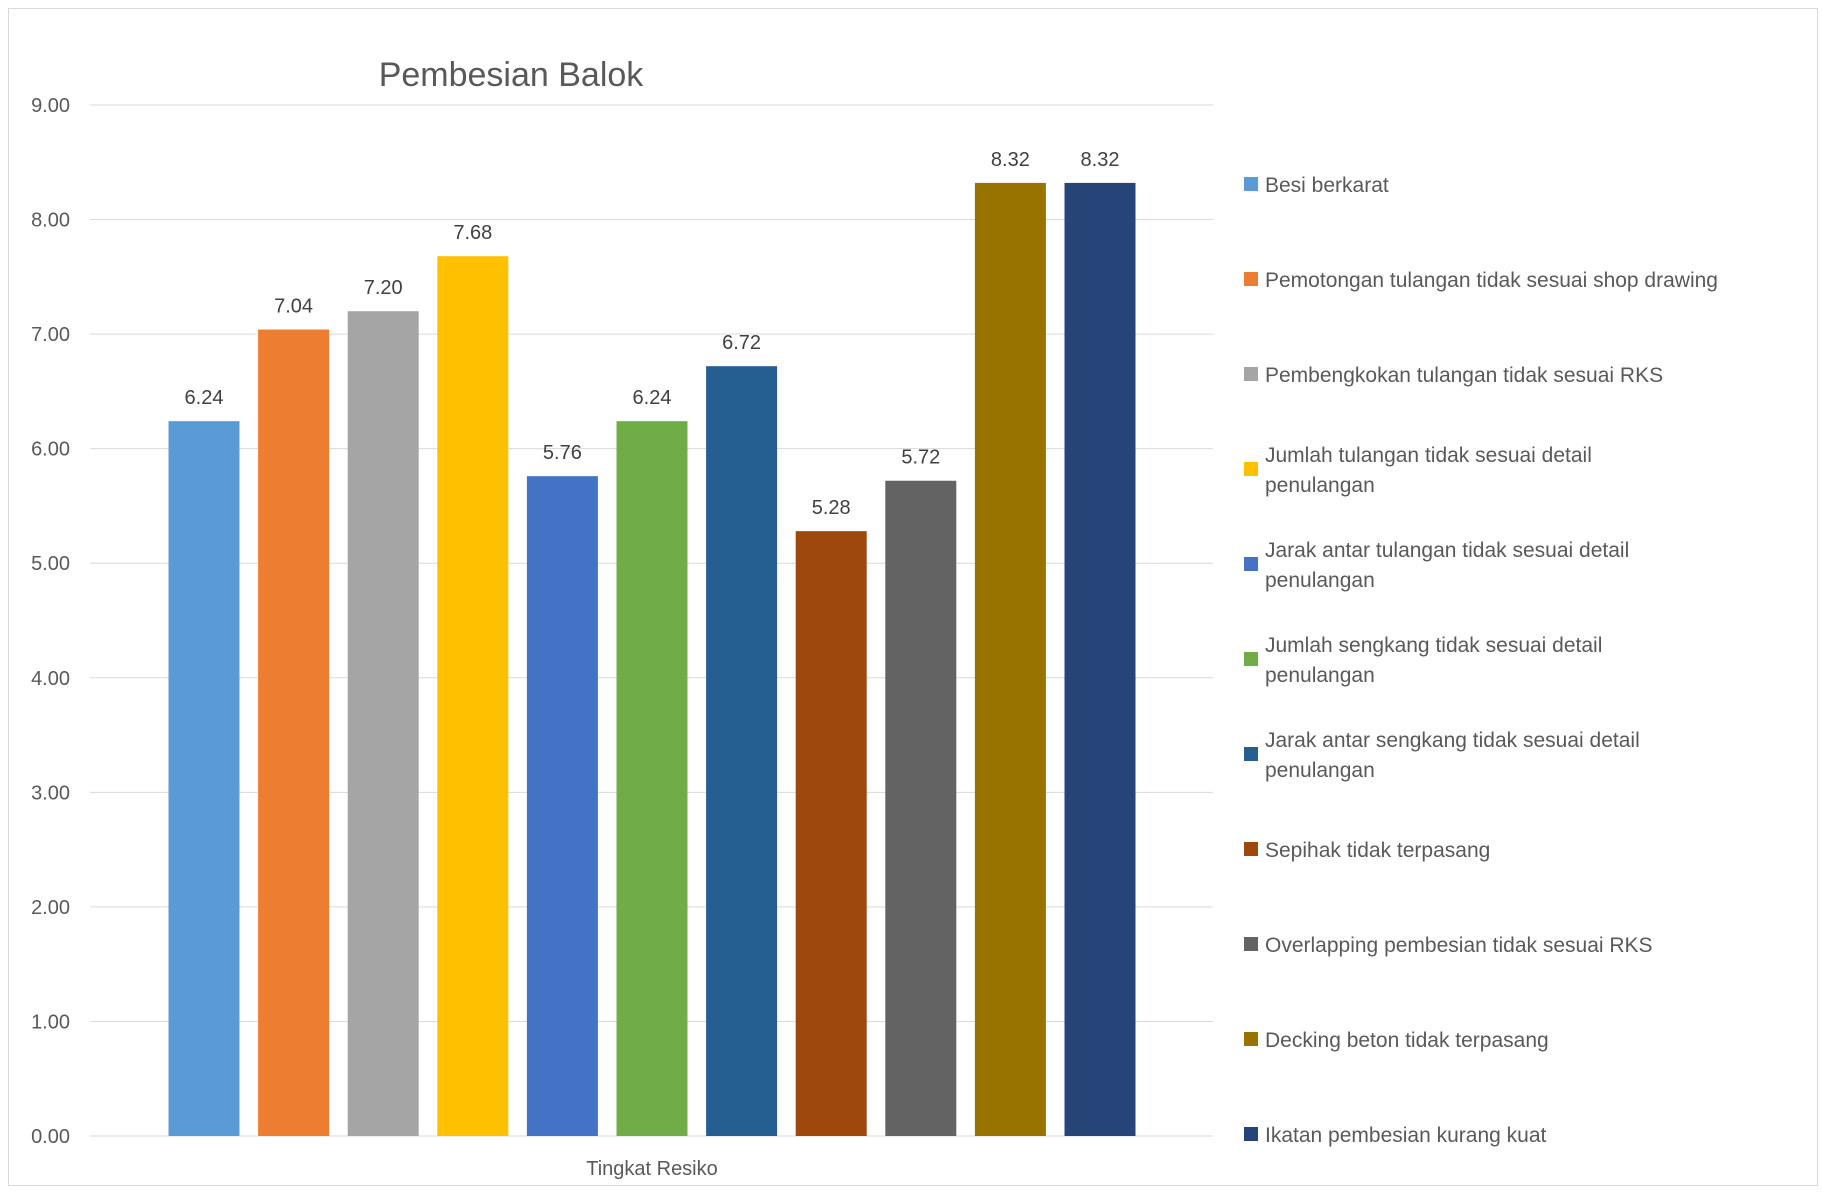  What do you see at coordinates (50, 564) in the screenshot?
I see `y-tick-label: 5.00` at bounding box center [50, 564].